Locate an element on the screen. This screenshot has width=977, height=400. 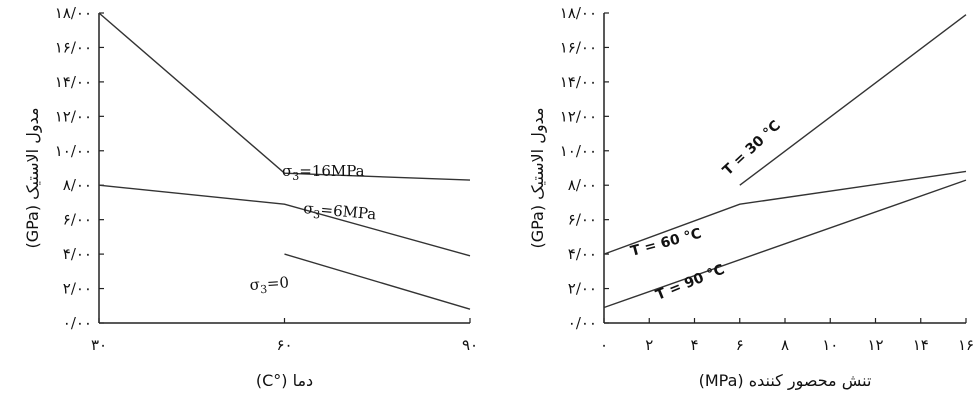
series-label-1: T = 30 °C is located at coordinates (752, 148).